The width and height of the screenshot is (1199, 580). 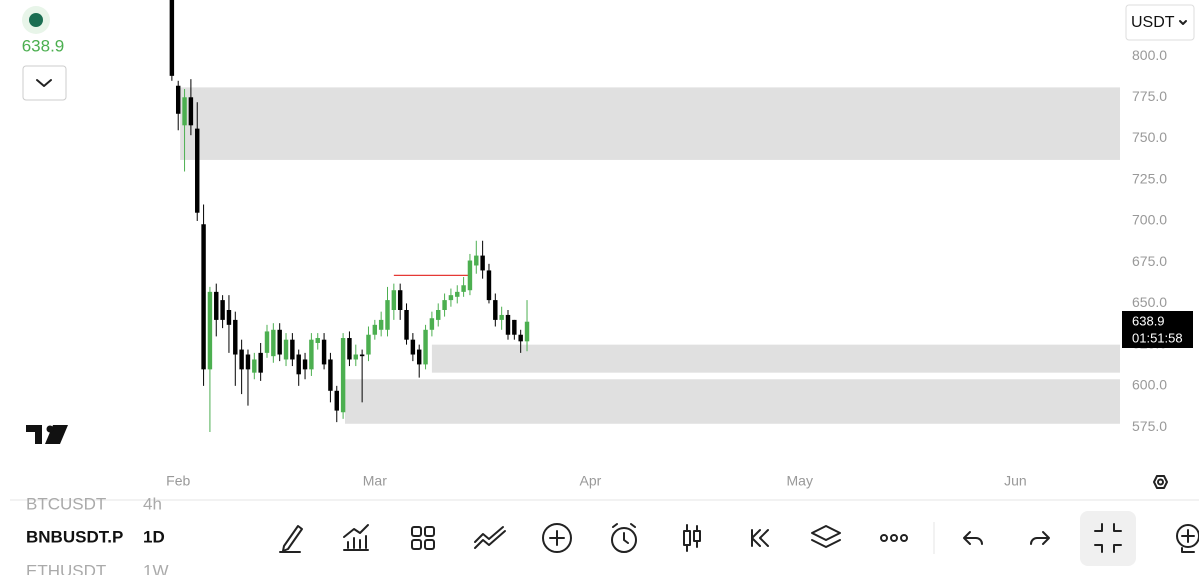 What do you see at coordinates (973, 538) in the screenshot?
I see `undo-button` at bounding box center [973, 538].